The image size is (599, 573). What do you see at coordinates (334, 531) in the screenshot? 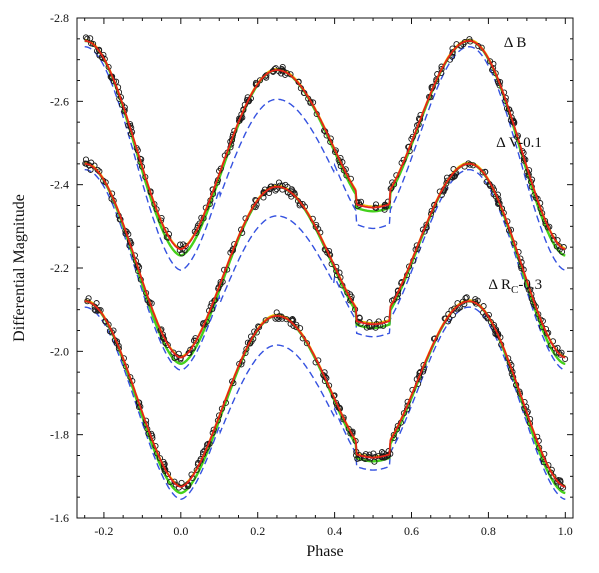
I see `x-tick-label: 0.4` at bounding box center [334, 531].